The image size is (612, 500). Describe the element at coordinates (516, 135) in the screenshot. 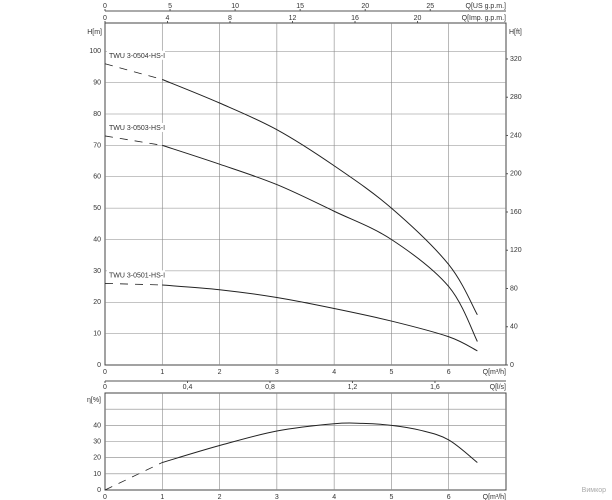

I see `head-ft-tick-label: 240` at that location.